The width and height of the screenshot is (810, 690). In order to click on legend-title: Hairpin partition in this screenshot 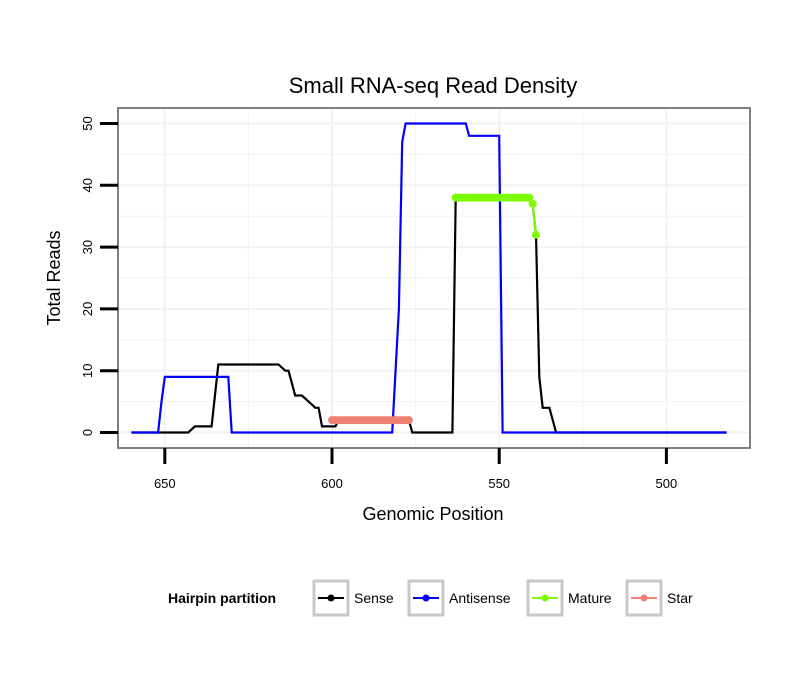, I will do `click(222, 598)`.